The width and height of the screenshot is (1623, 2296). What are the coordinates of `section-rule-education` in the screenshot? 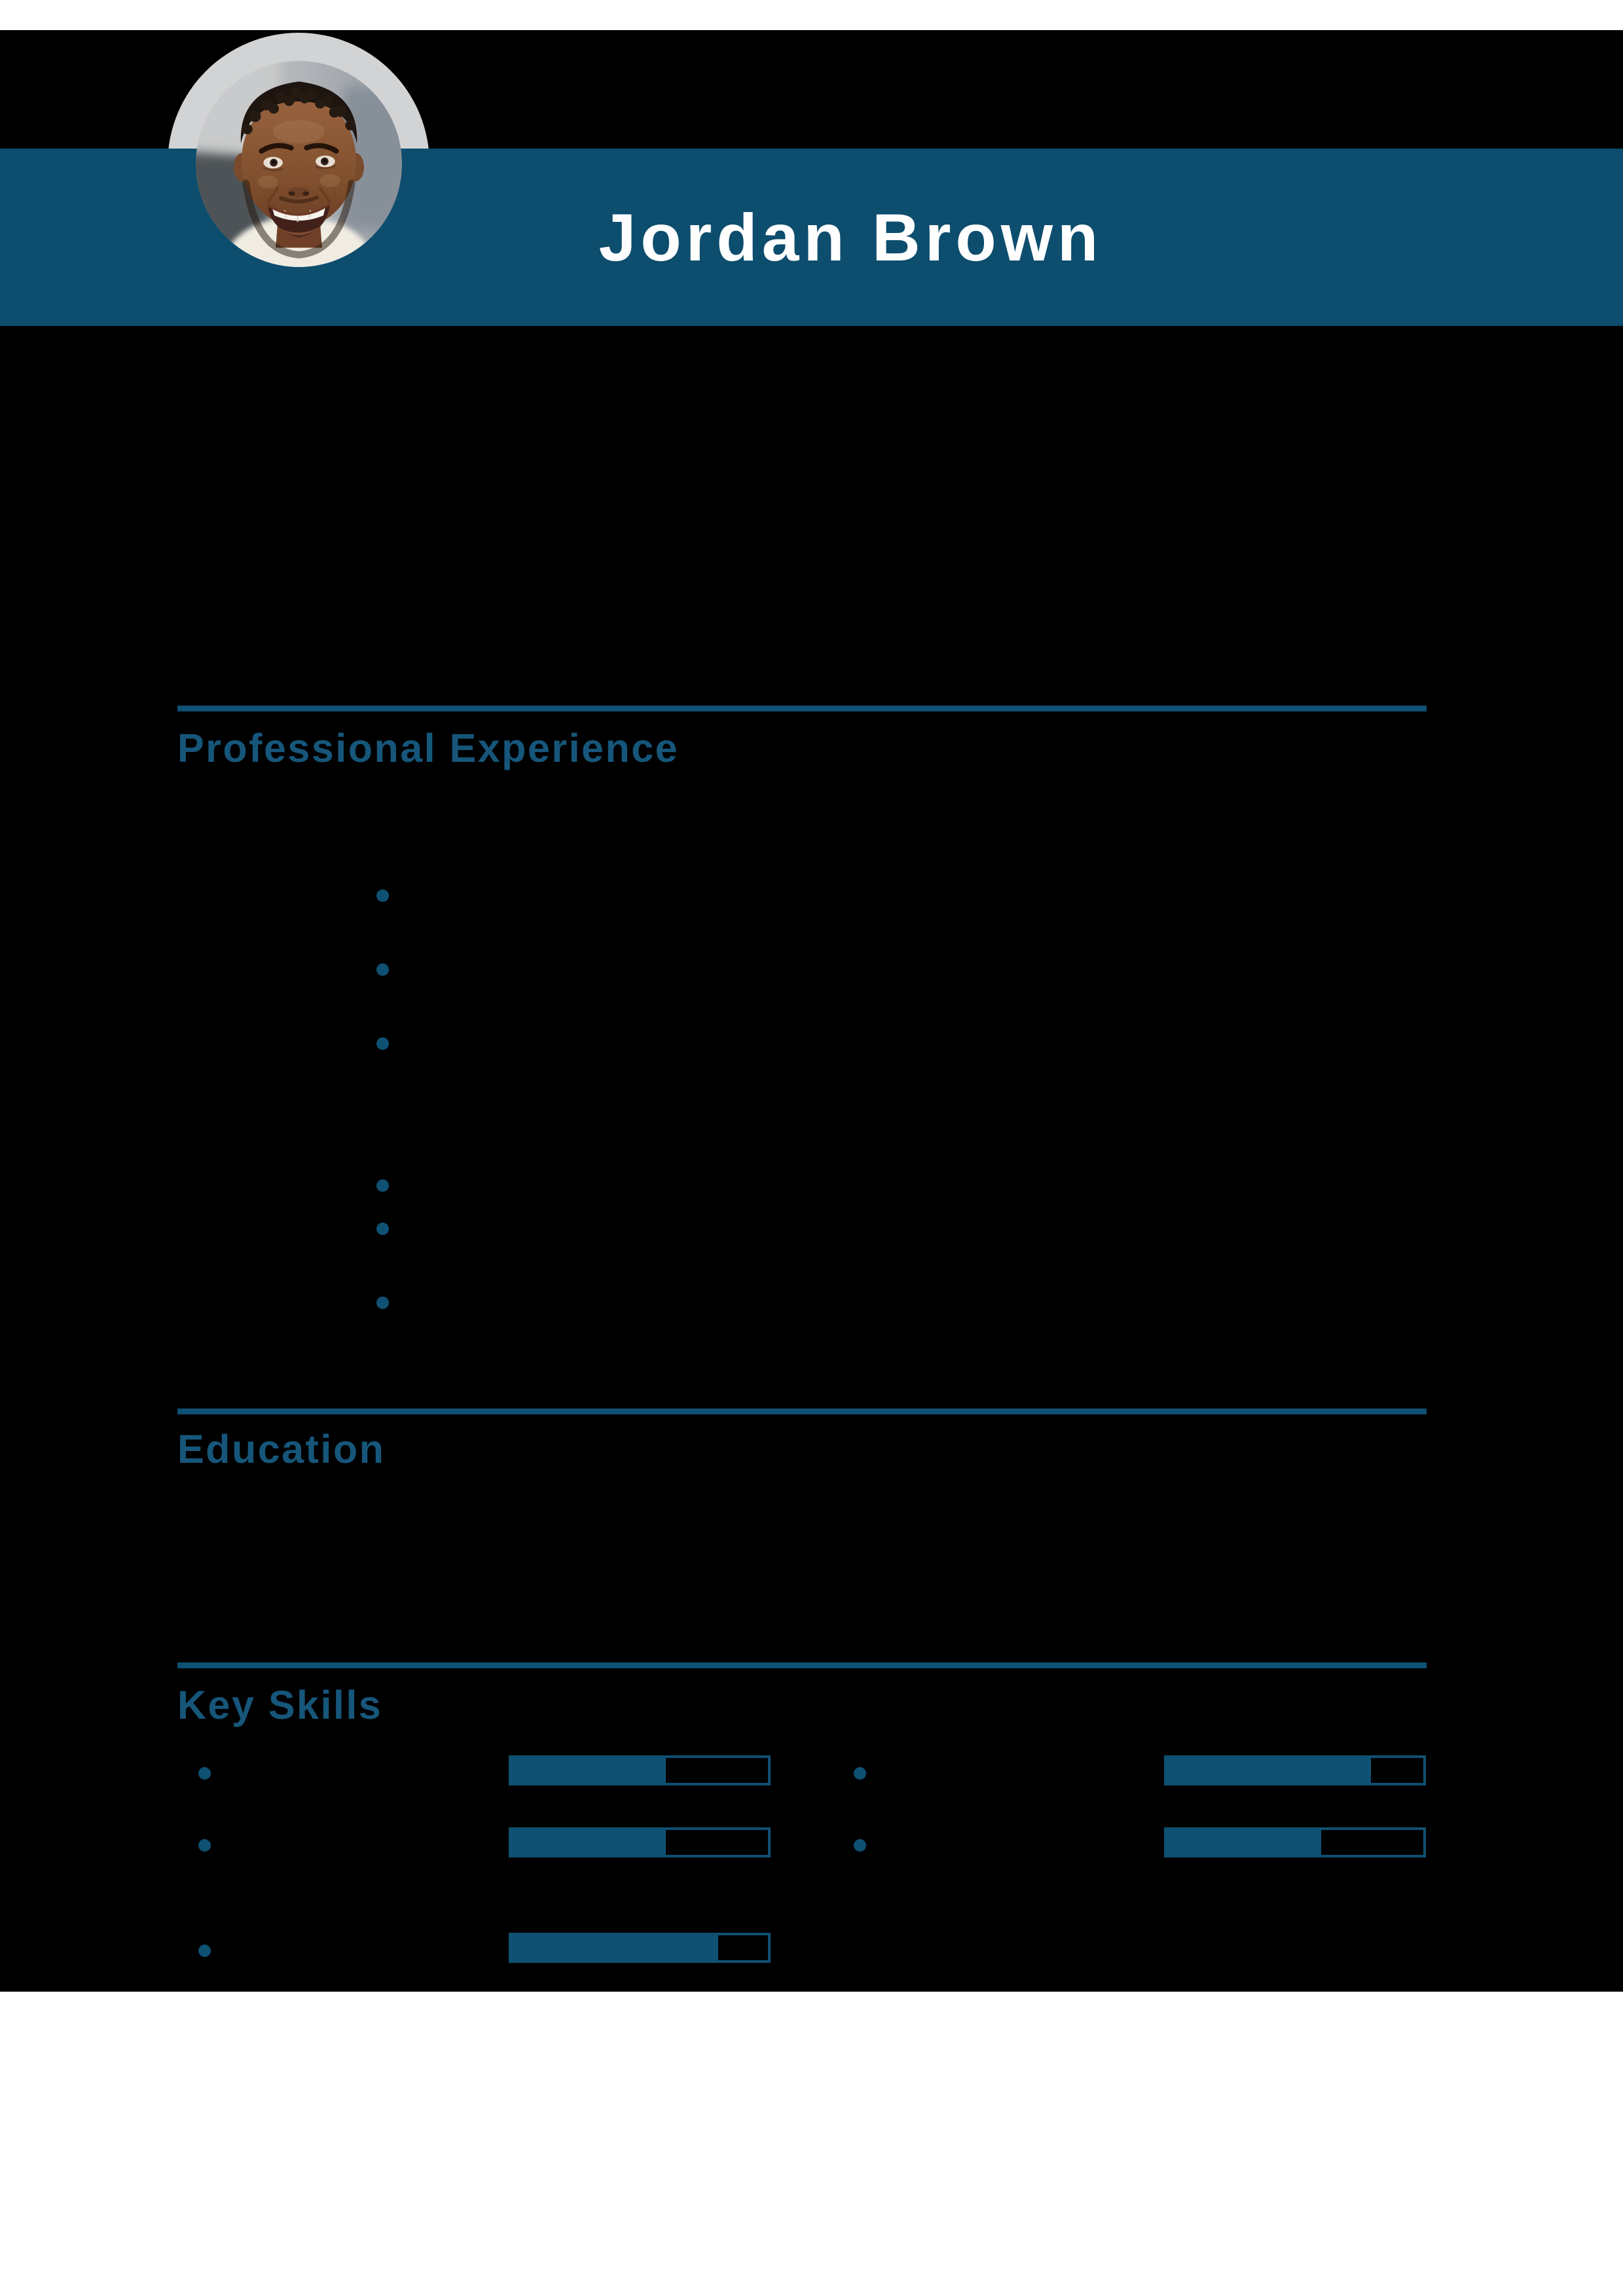 It's located at (802, 1411).